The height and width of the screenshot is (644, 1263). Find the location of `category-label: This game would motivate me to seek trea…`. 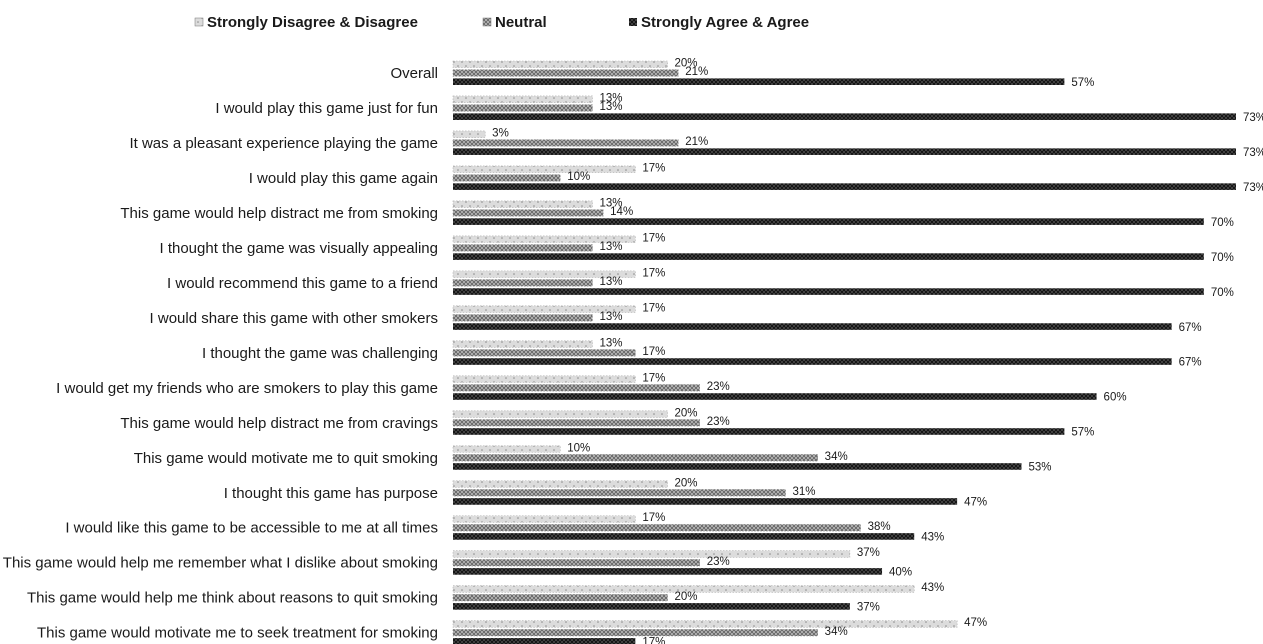

category-label: This game would motivate me to seek trea… is located at coordinates (237, 633).